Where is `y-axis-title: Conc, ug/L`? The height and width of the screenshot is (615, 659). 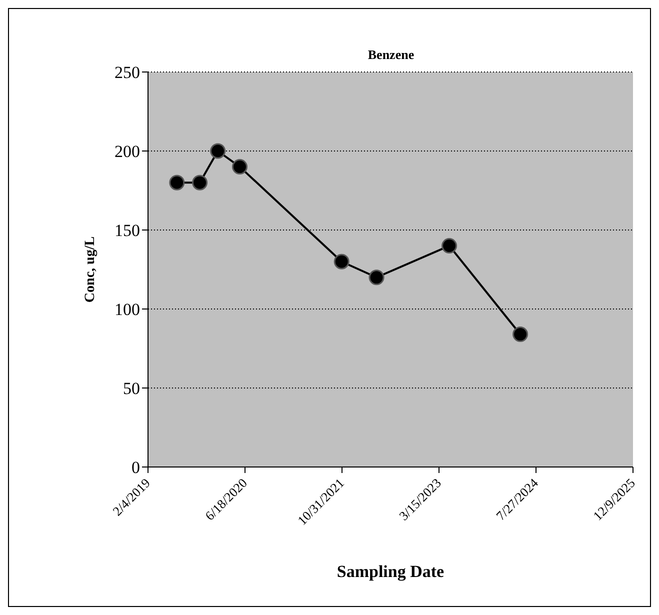
y-axis-title: Conc, ug/L is located at coordinates (90, 269).